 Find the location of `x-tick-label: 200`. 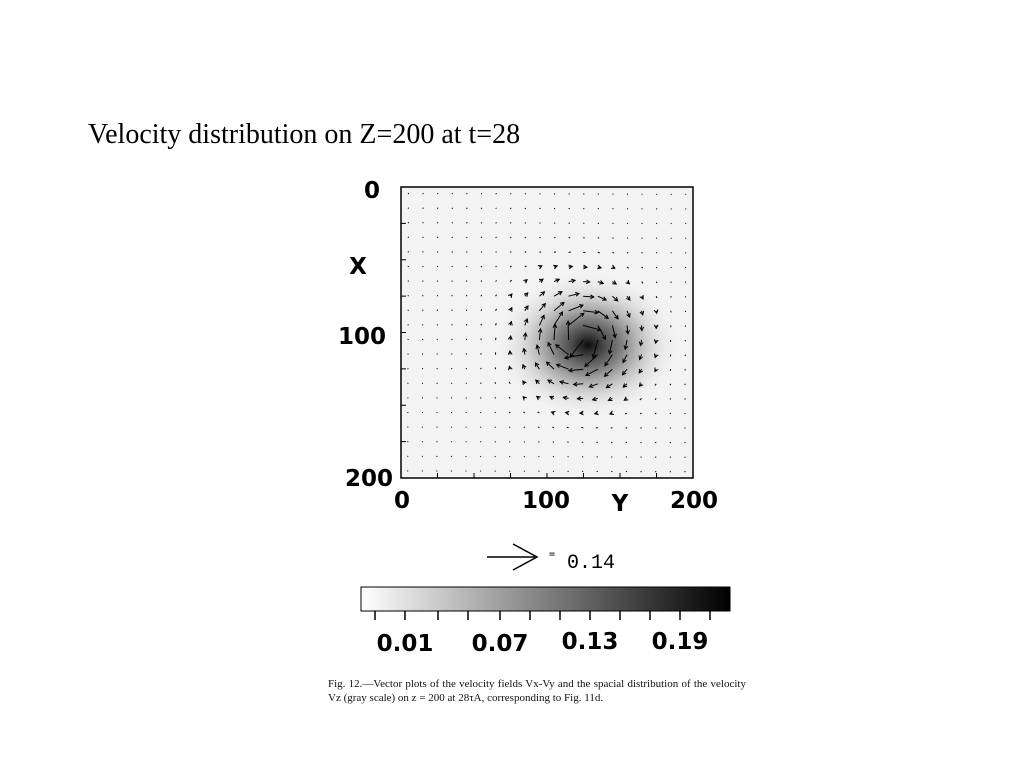

x-tick-label: 200 is located at coordinates (369, 479).